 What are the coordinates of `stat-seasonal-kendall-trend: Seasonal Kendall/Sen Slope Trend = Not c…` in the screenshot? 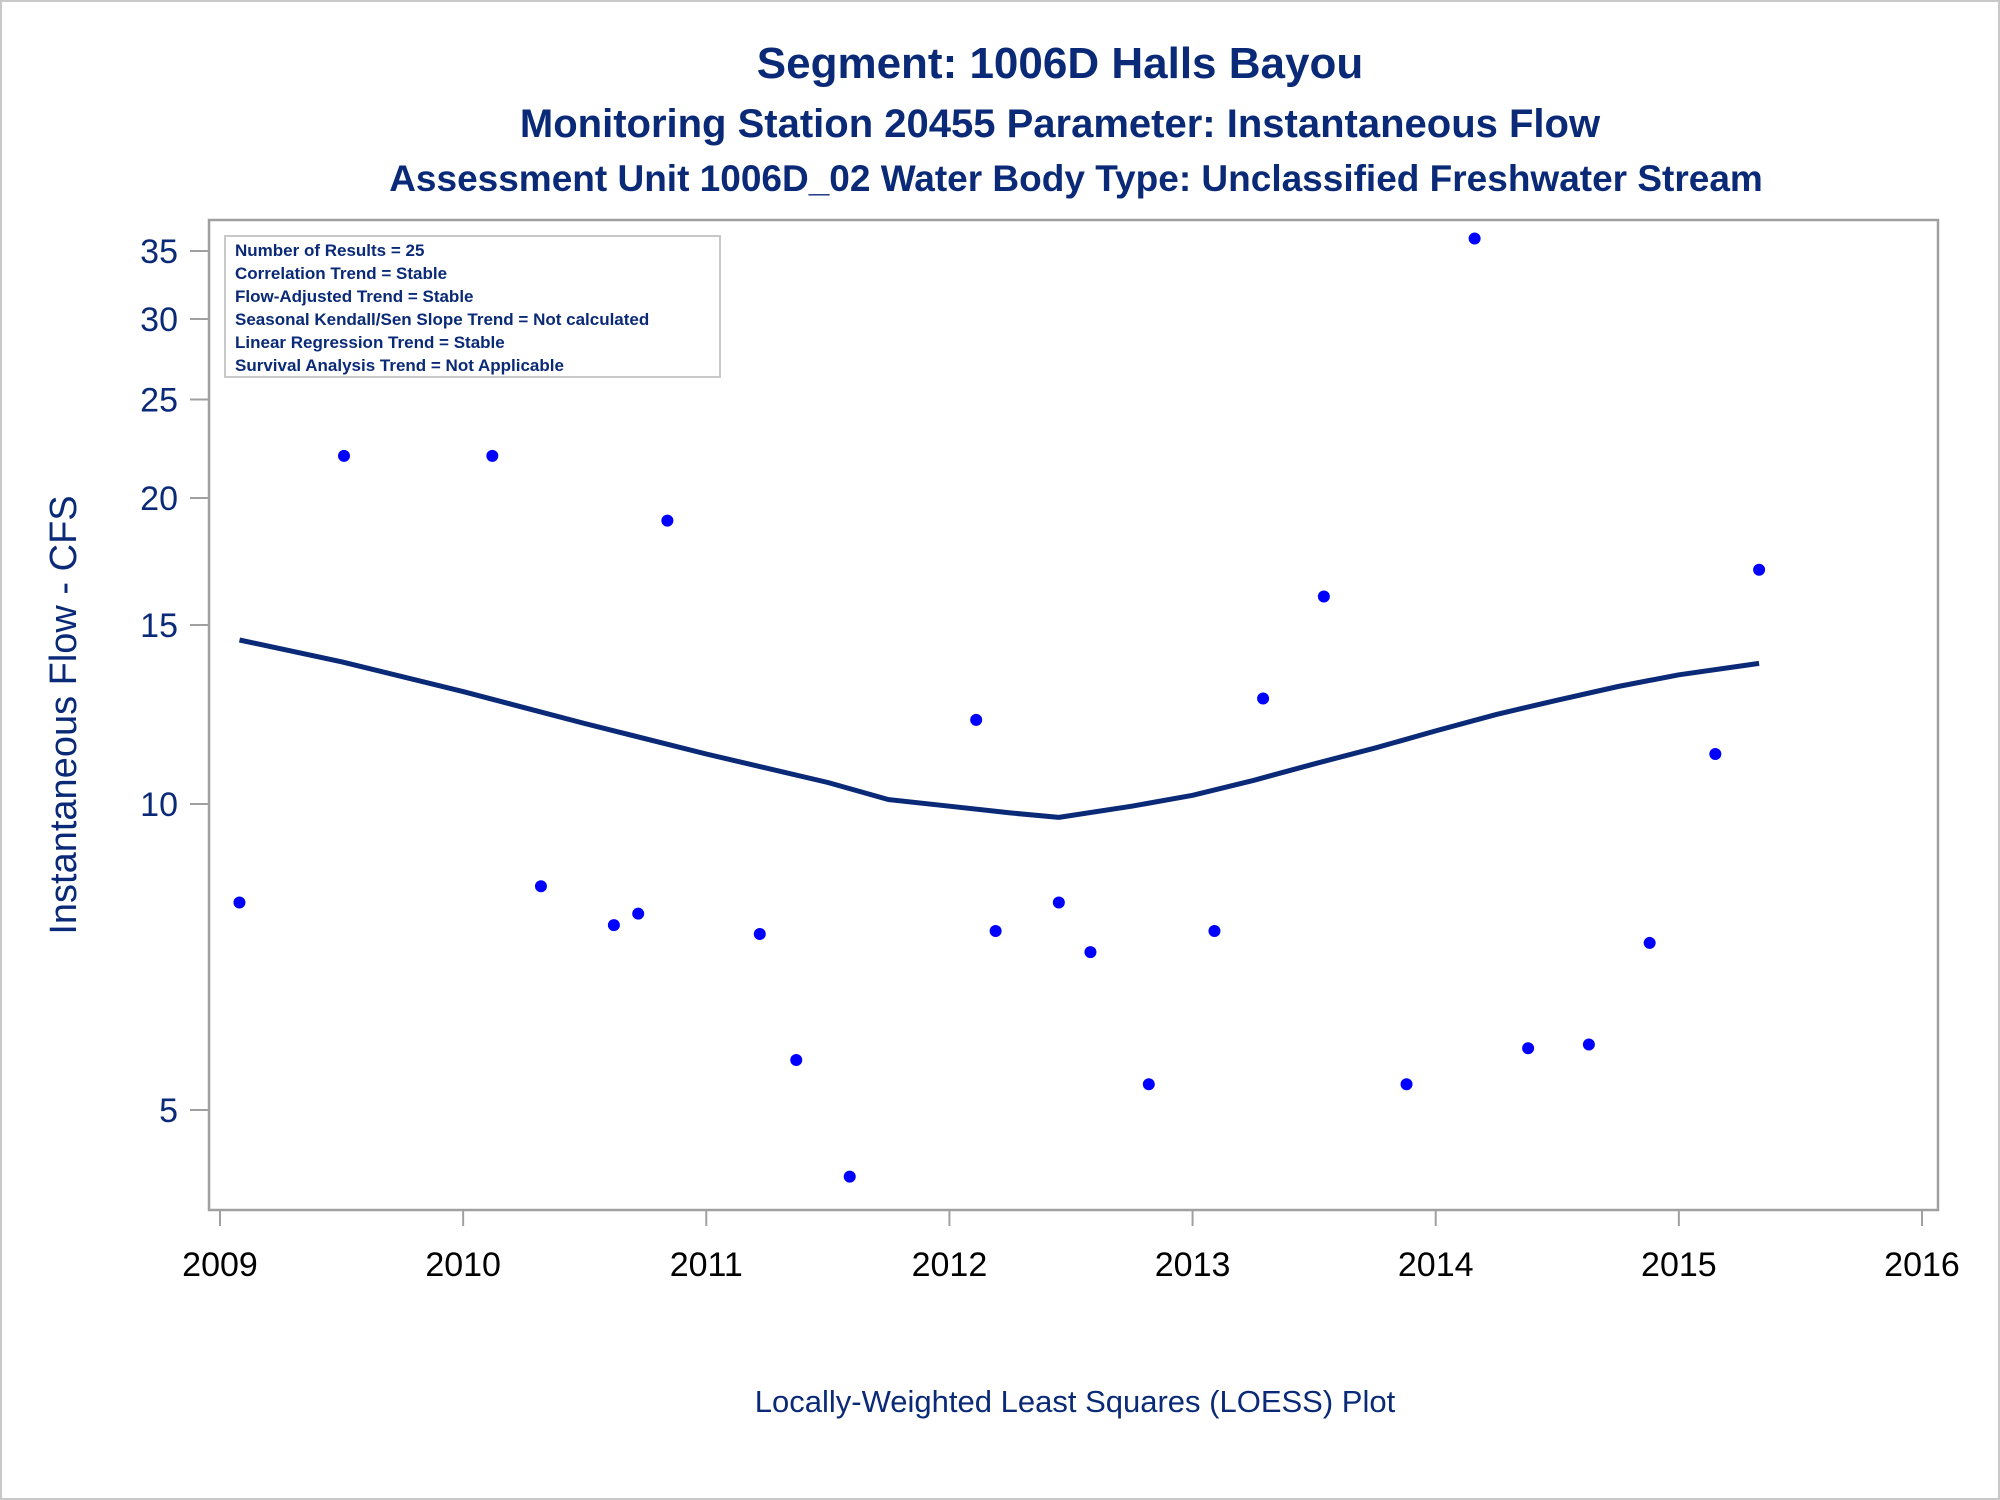 It's located at (442, 319).